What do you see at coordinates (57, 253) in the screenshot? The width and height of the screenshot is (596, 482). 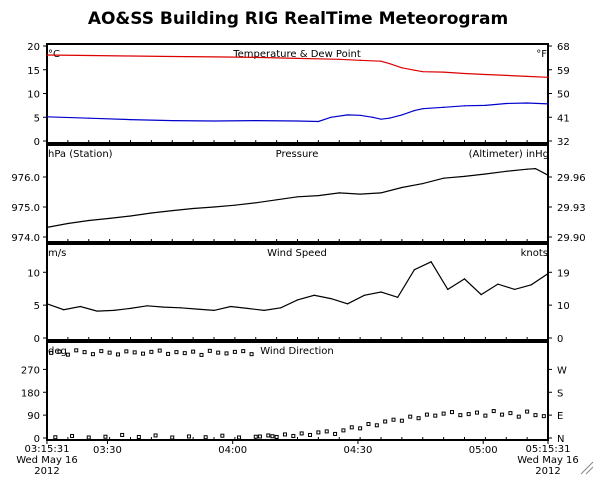 I see `wind-left-unit: m/s` at bounding box center [57, 253].